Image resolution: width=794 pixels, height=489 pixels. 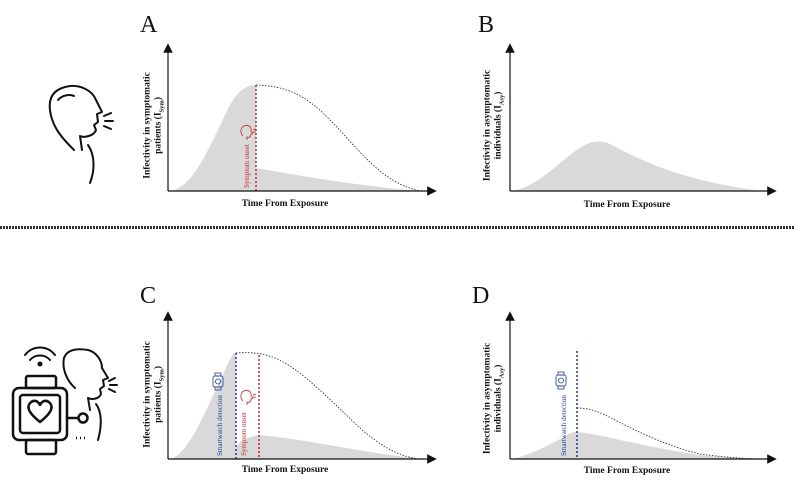 I want to click on panel-b-plot, so click(x=641, y=119).